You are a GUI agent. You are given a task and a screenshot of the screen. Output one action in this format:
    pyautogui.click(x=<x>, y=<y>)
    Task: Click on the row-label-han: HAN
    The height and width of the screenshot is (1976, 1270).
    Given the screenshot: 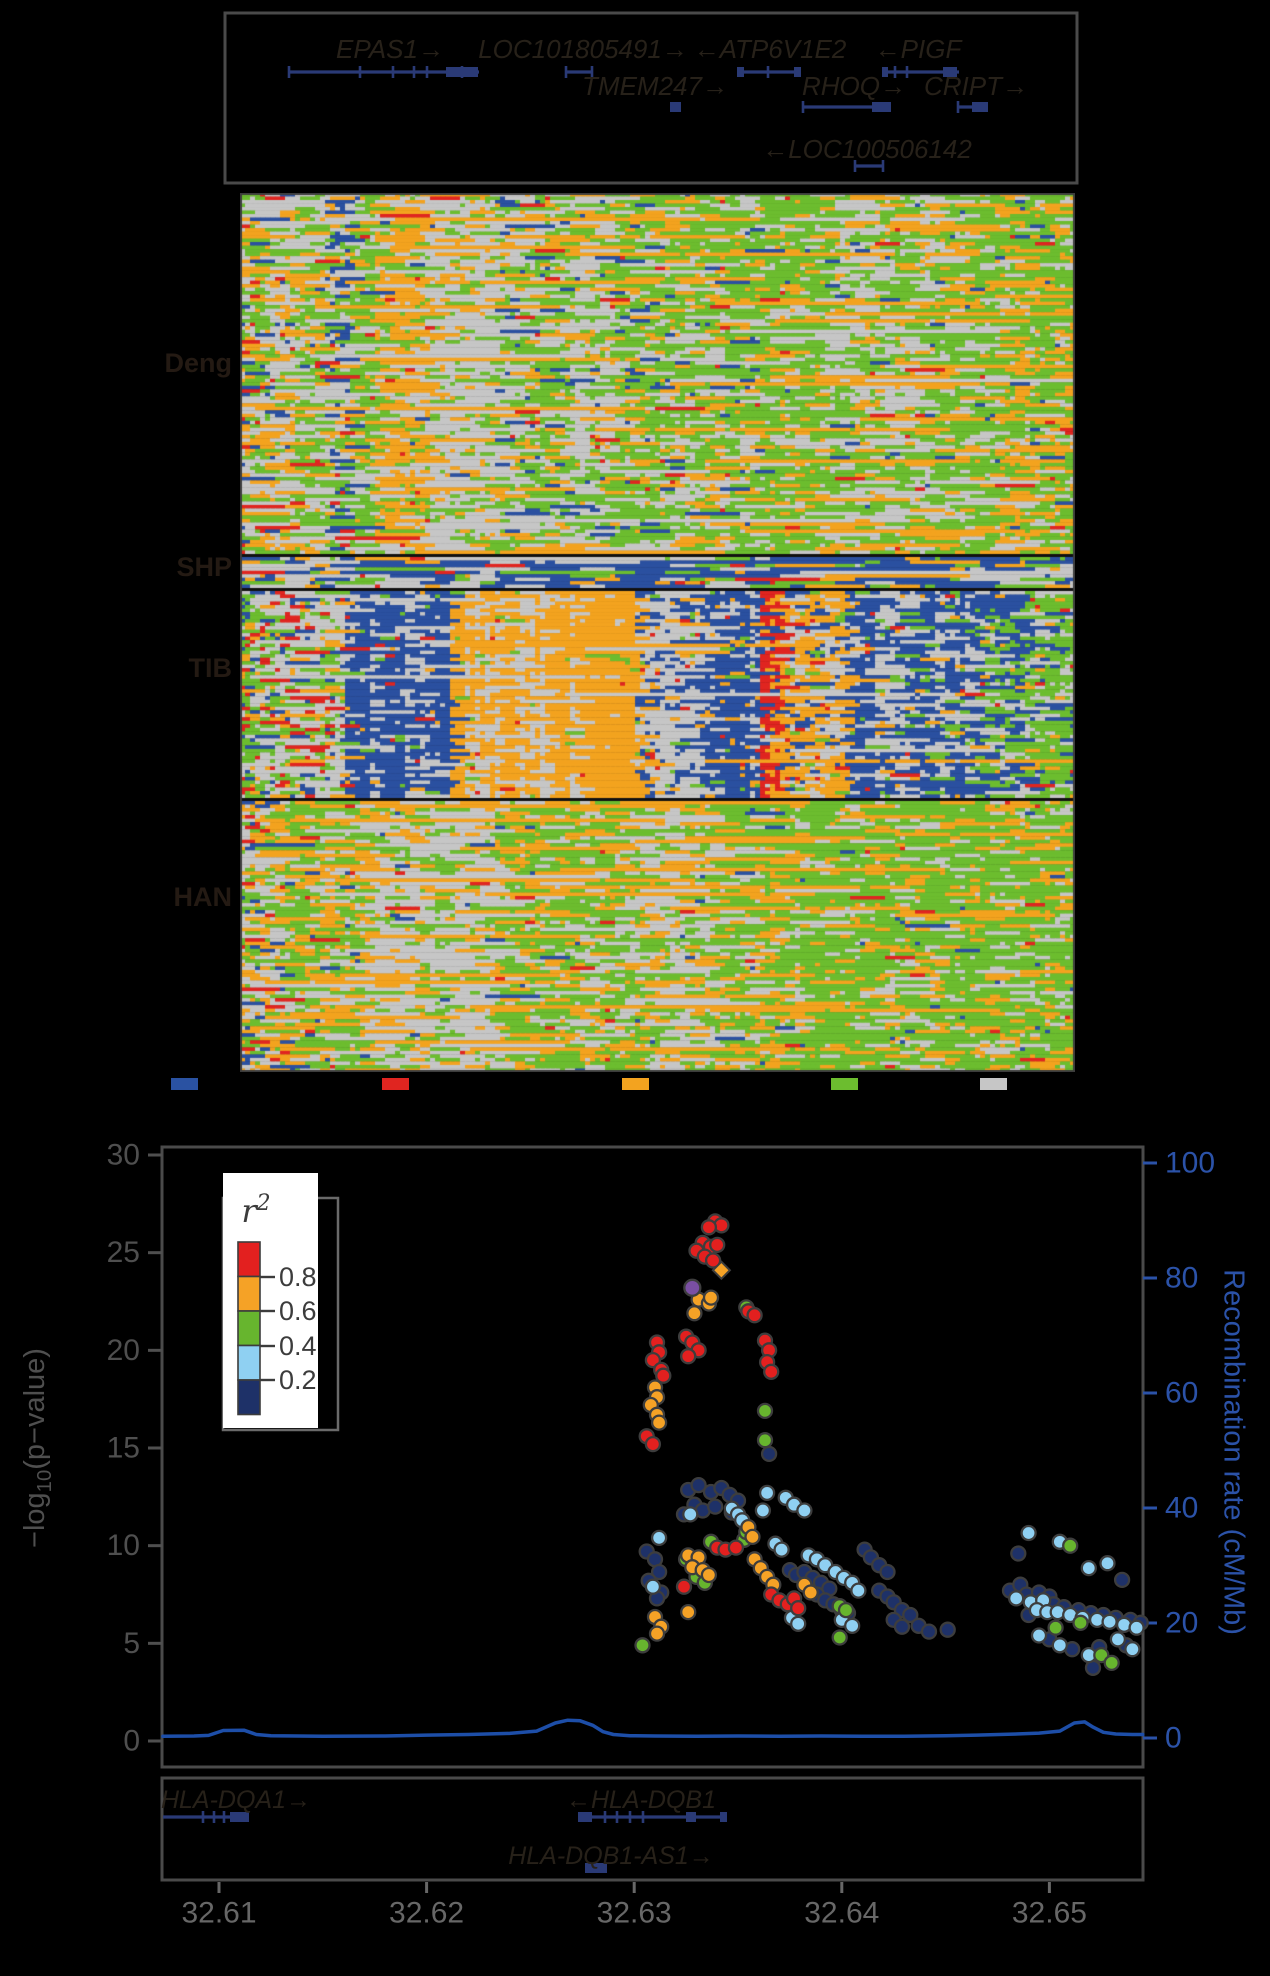 What is the action you would take?
    pyautogui.click(x=203, y=897)
    